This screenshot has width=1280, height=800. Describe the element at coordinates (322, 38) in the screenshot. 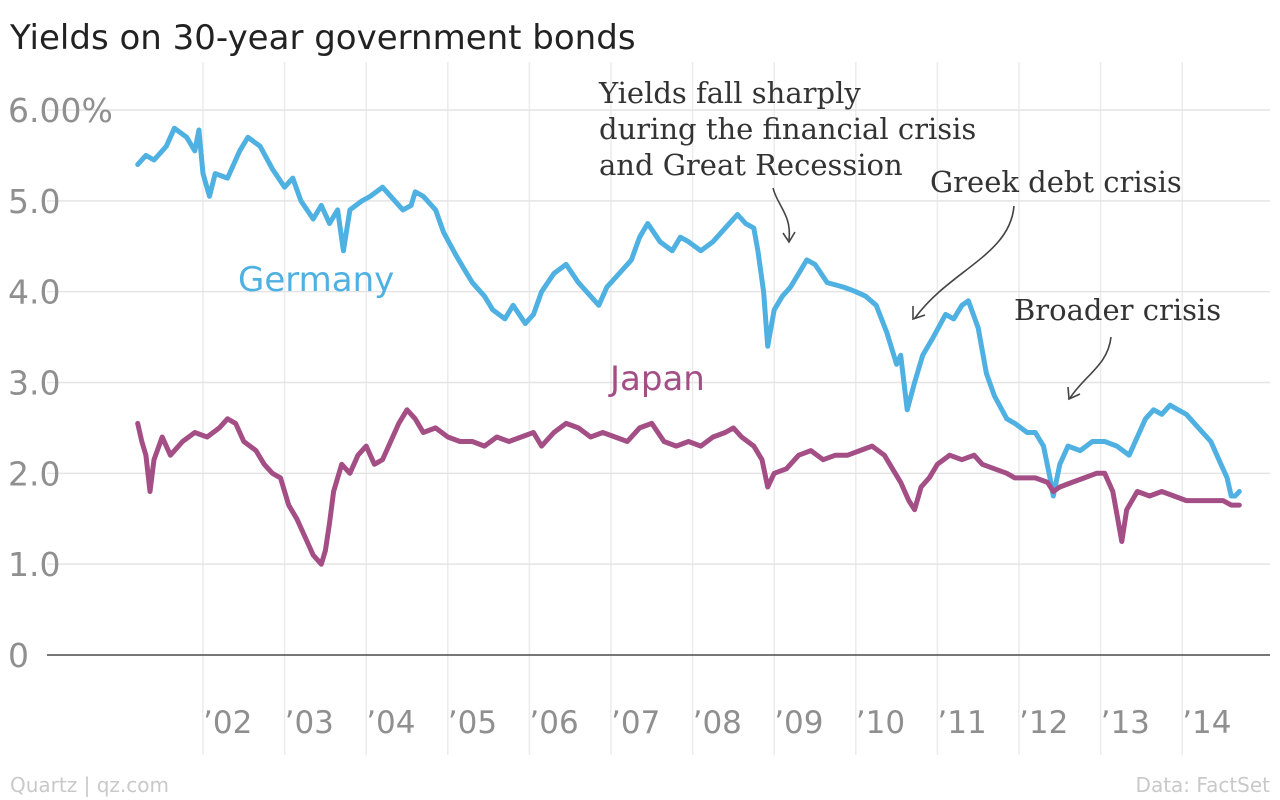

I see `chart-title: Yields on 30-year government bonds` at that location.